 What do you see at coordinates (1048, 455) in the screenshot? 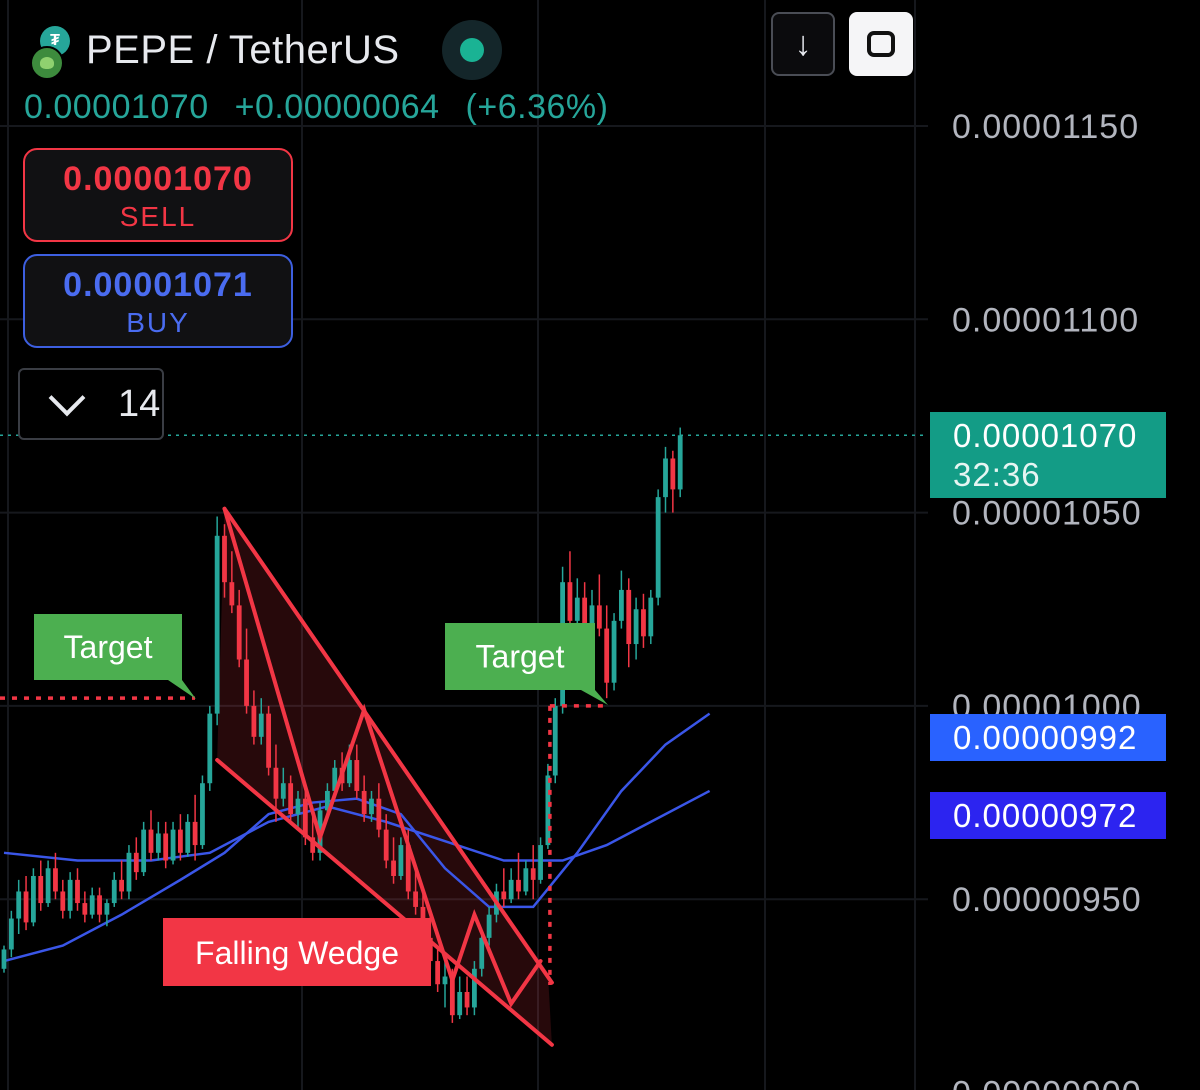
I see `current-price-bg` at bounding box center [1048, 455].